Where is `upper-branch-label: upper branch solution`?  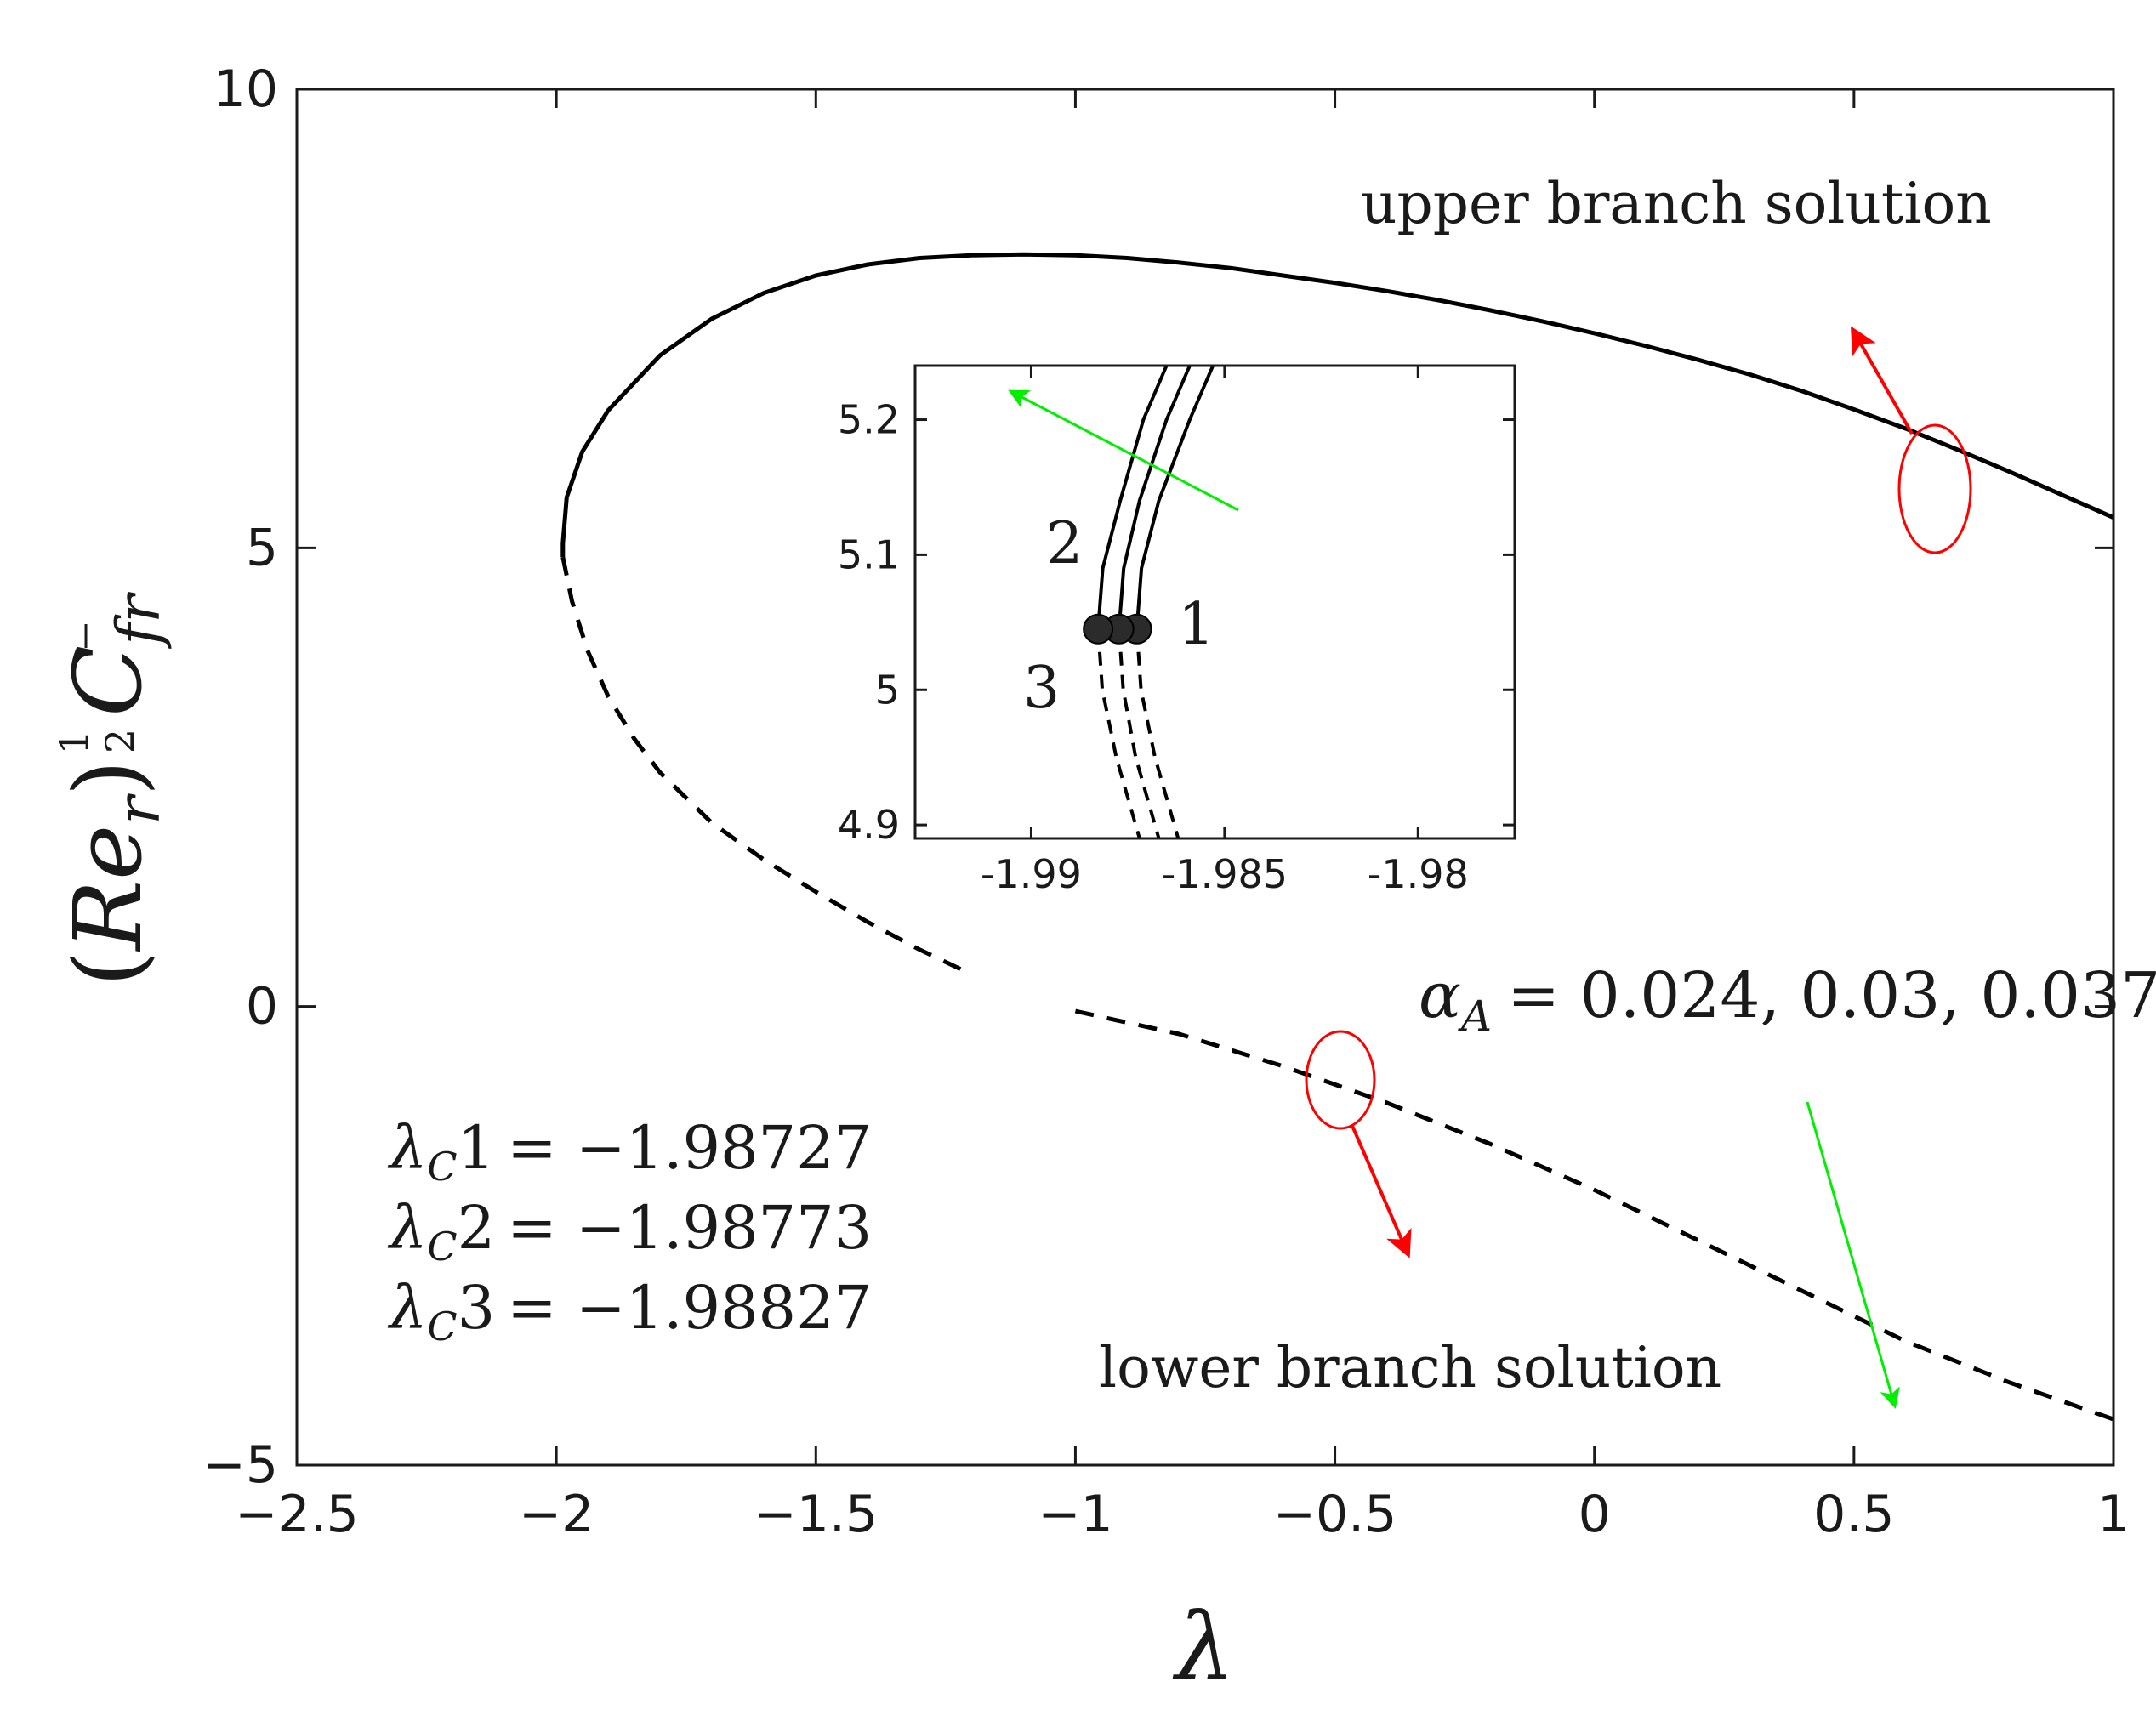 upper-branch-label: upper branch solution is located at coordinates (1677, 203).